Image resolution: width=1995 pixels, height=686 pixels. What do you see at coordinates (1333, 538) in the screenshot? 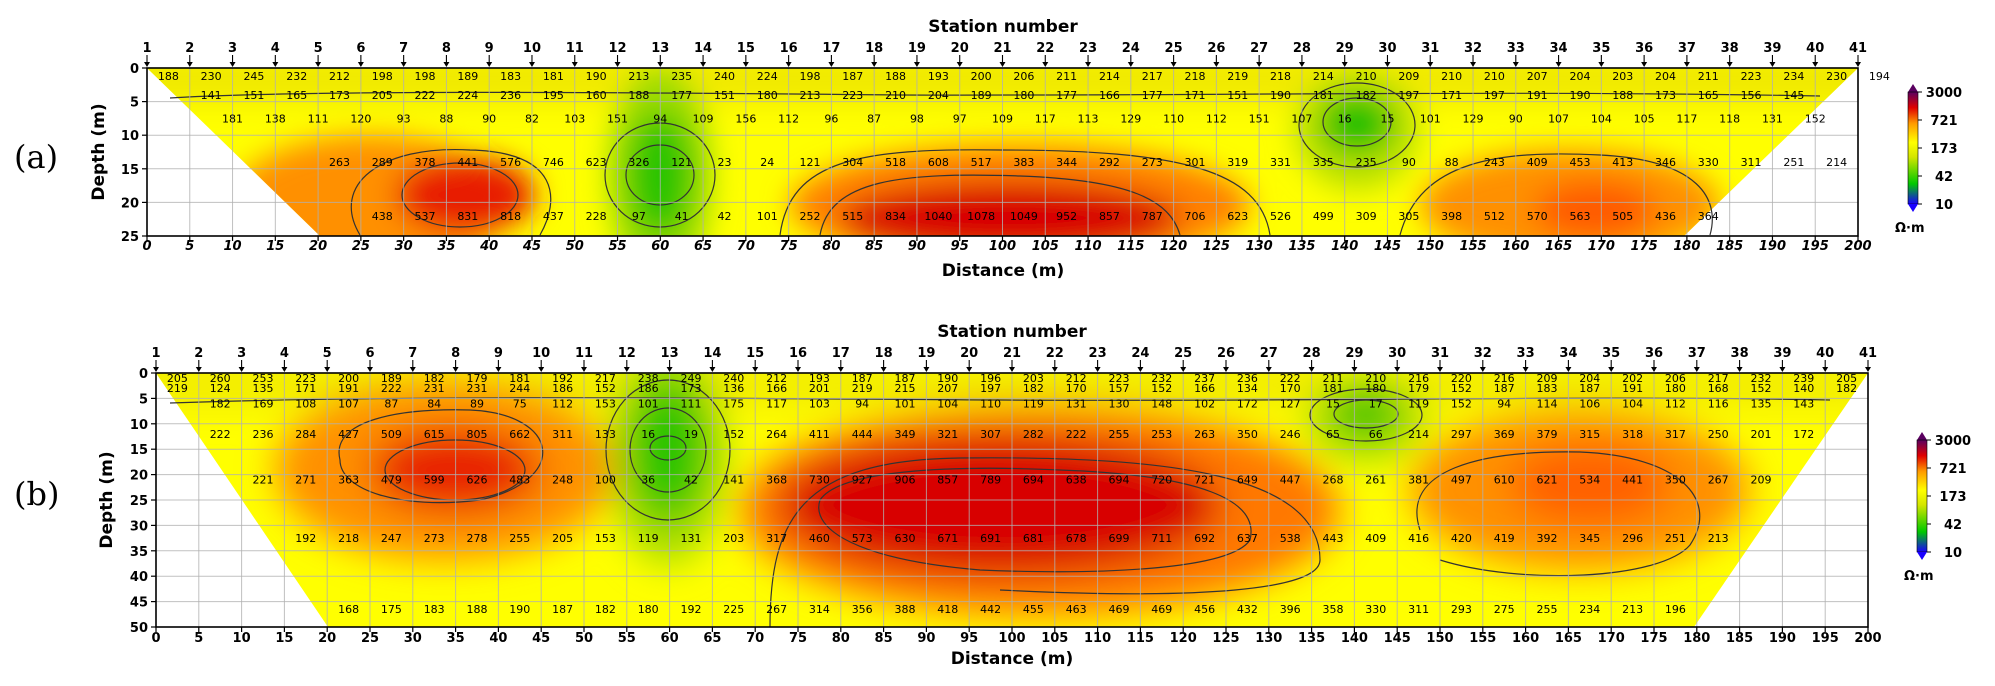
I see `value-b-5-24: 443` at bounding box center [1333, 538].